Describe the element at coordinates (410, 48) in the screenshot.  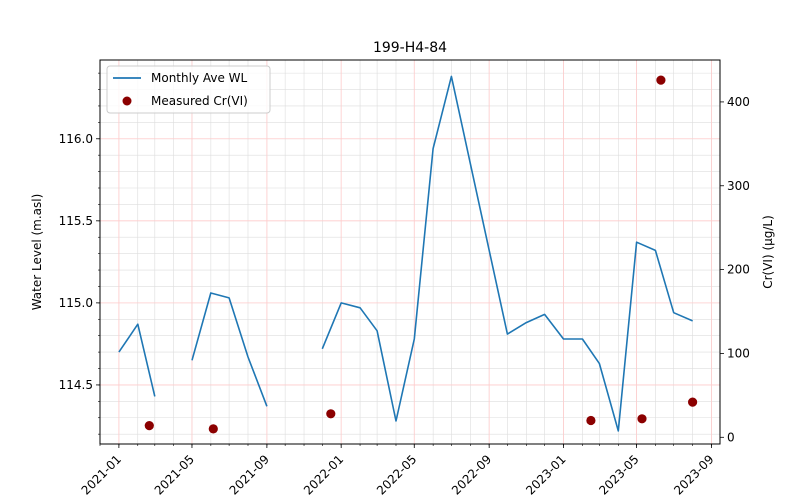
I see `chart-title: 199-H4-84` at that location.